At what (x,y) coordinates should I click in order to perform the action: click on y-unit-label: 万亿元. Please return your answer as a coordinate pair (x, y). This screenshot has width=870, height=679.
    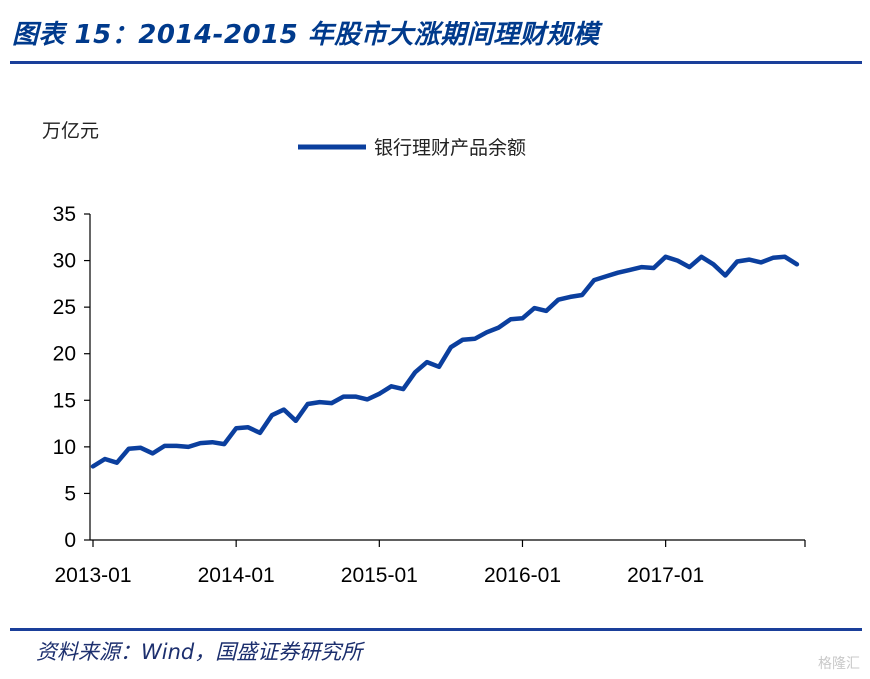
    Looking at the image, I should click on (70, 131).